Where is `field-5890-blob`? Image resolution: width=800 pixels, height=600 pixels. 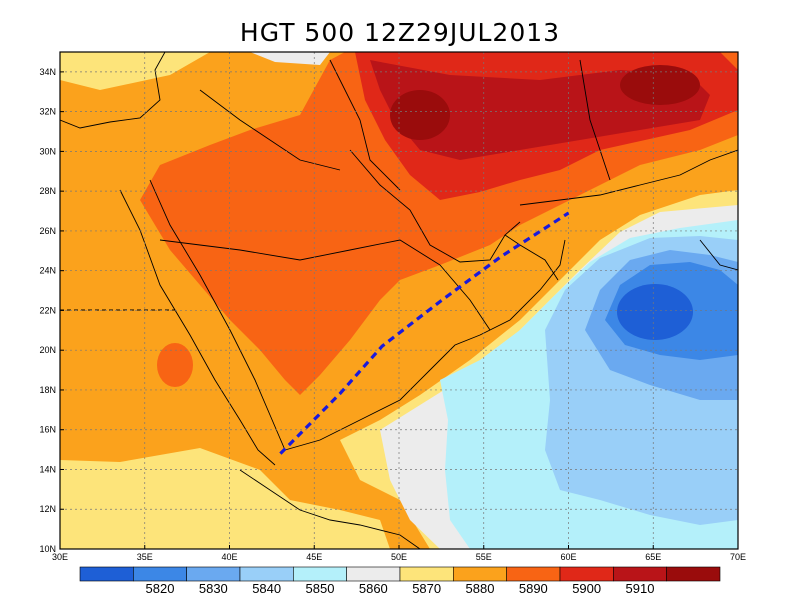
field-5890-blob is located at coordinates (175, 365).